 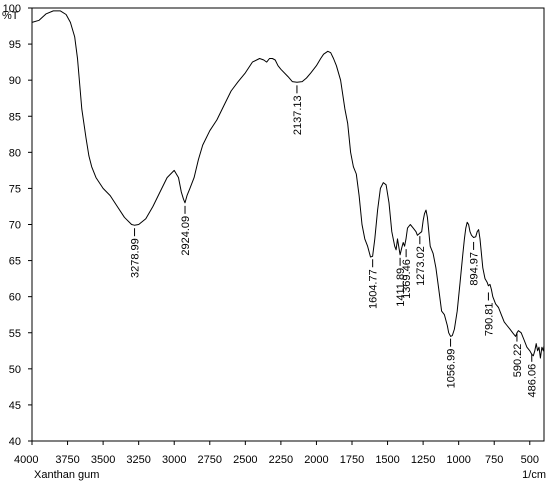 I want to click on x-tick-label: 3250, so click(x=138, y=460).